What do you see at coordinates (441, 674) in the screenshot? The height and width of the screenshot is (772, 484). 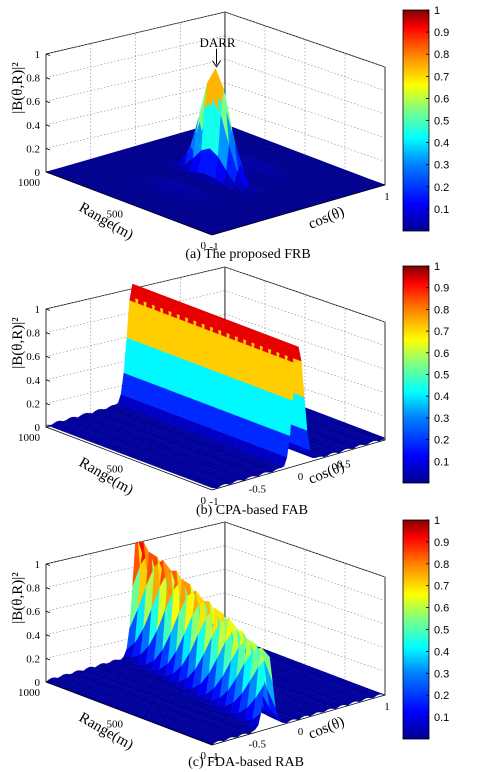 I see `colorbar-tick-label: 0.3` at bounding box center [441, 674].